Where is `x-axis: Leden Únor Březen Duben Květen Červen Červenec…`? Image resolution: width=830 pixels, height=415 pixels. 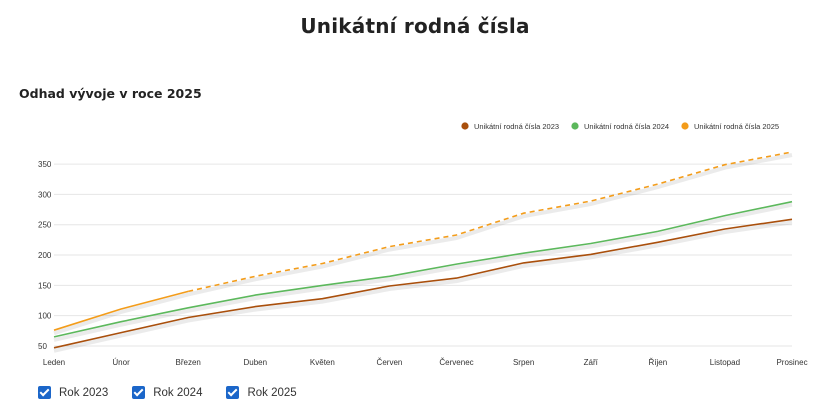
x-axis: Leden Únor Březen Duben Květen Červen Červenec… is located at coordinates (425, 362).